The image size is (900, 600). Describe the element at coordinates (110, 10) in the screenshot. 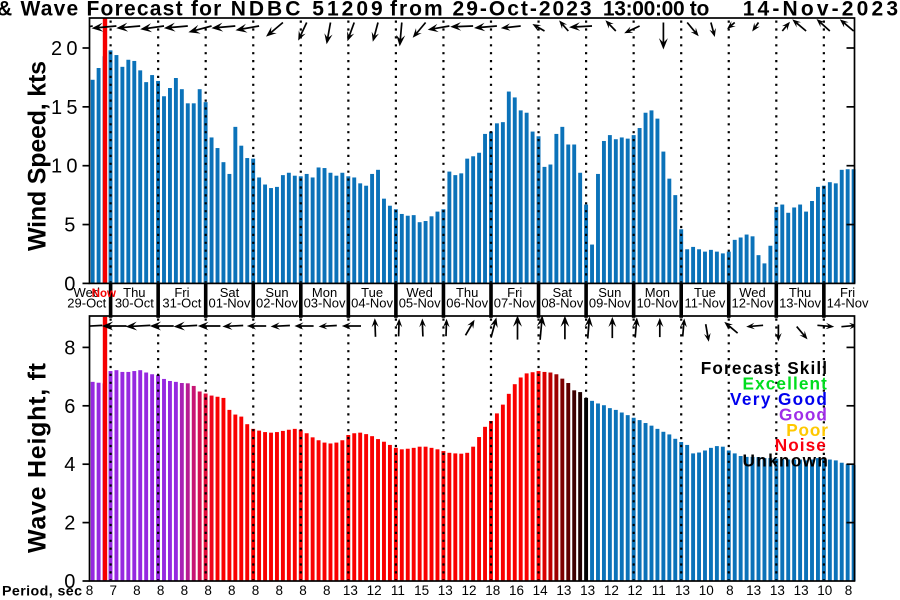

I see `svg-text: & Wave Forecast for` at that location.